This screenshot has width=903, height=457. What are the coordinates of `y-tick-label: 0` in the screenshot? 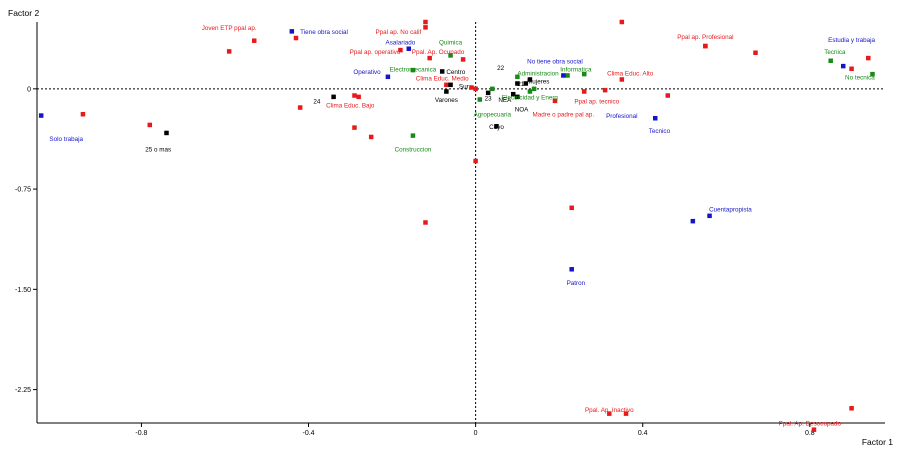 It's located at (29, 89).